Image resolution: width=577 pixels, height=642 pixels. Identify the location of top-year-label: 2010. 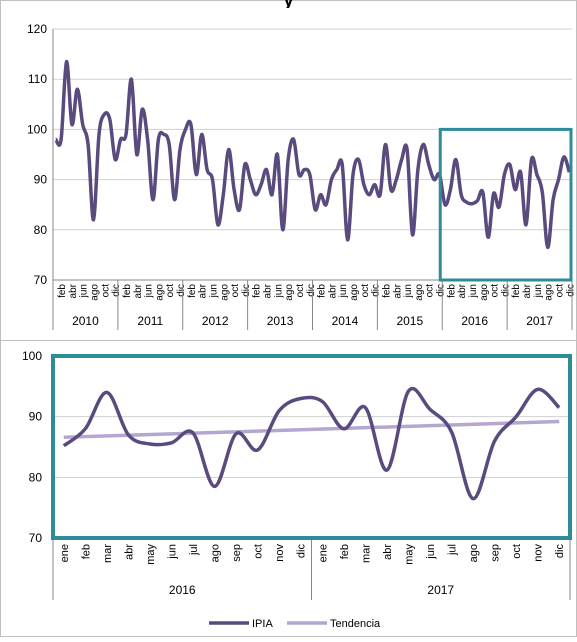
(85, 321).